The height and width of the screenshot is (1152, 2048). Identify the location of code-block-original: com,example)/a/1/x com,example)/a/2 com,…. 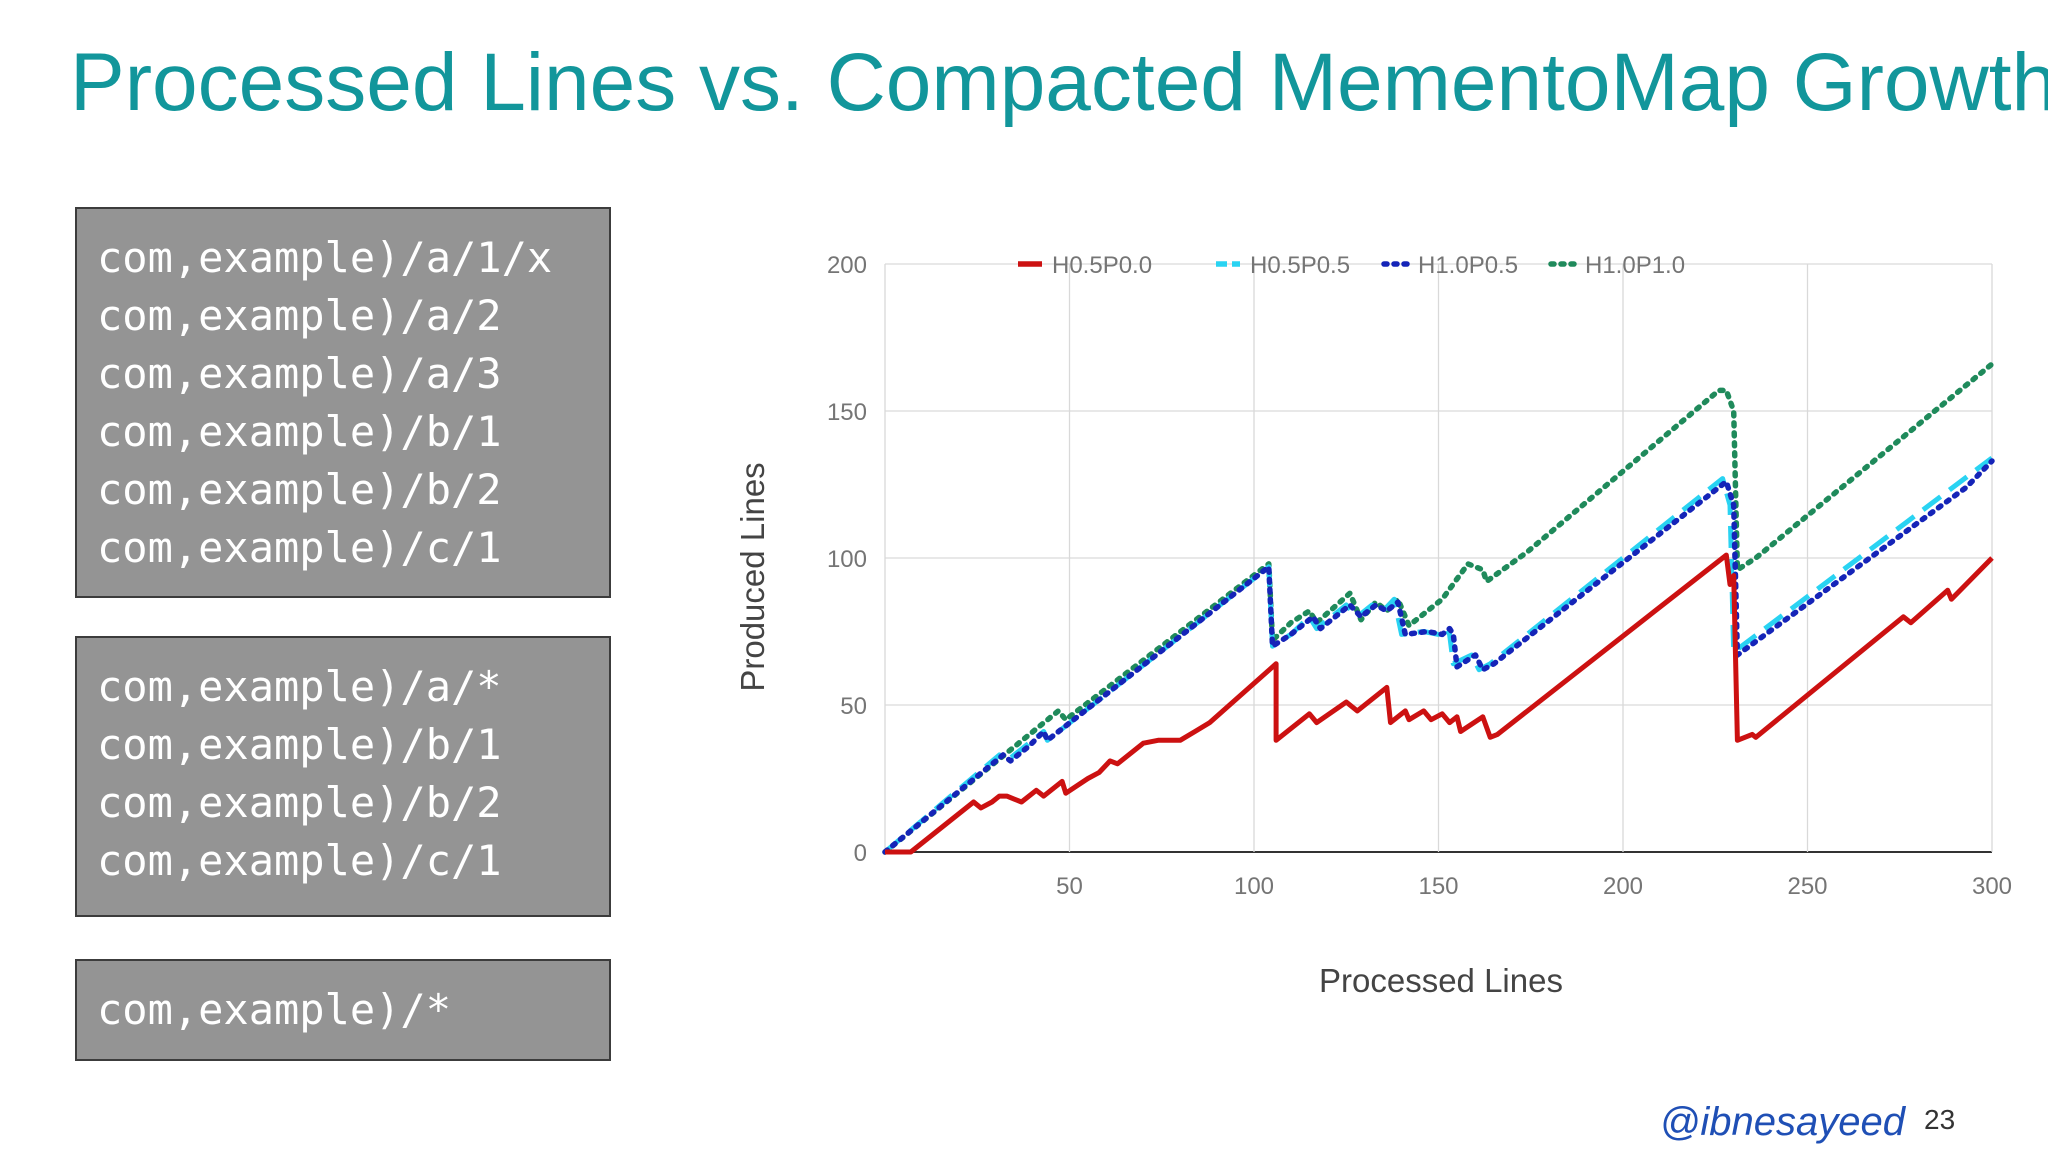
(343, 402).